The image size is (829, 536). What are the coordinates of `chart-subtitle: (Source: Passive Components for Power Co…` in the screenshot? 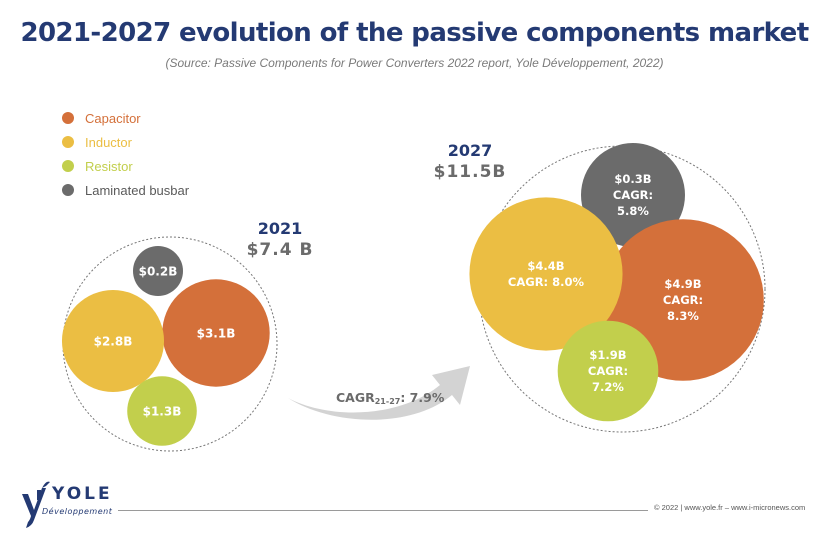 It's located at (414, 63).